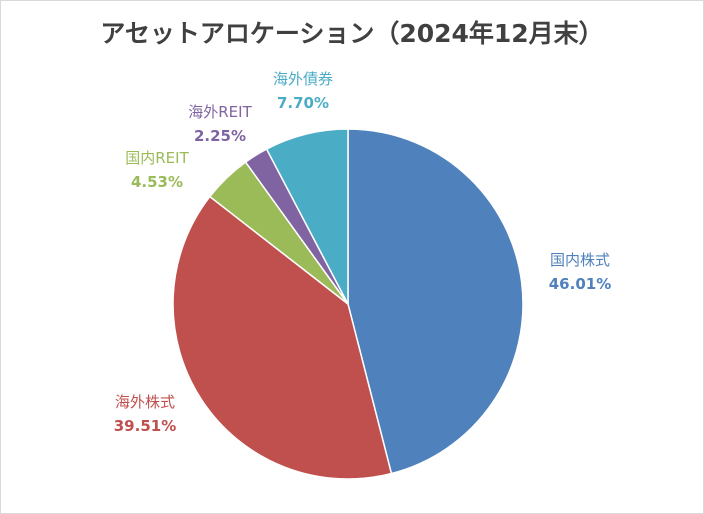 This screenshot has height=514, width=704. What do you see at coordinates (145, 426) in the screenshot?
I see `slice-value-label: 39.51%` at bounding box center [145, 426].